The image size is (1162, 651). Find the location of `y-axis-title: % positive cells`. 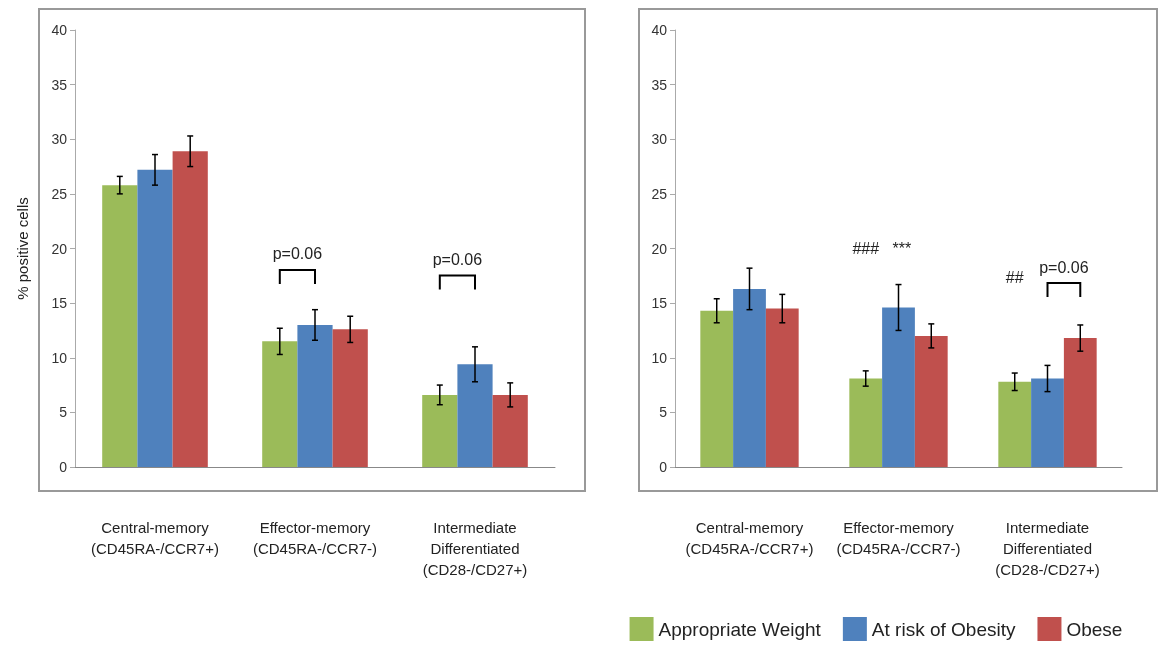

y-axis-title: % positive cells is located at coordinates (22, 248).